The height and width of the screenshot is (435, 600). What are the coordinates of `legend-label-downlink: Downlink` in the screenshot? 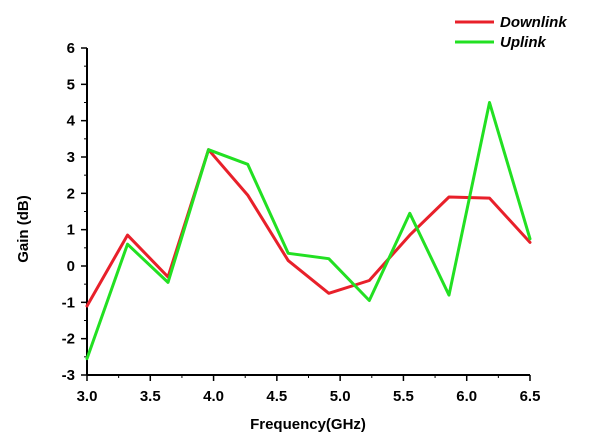 It's located at (533, 22).